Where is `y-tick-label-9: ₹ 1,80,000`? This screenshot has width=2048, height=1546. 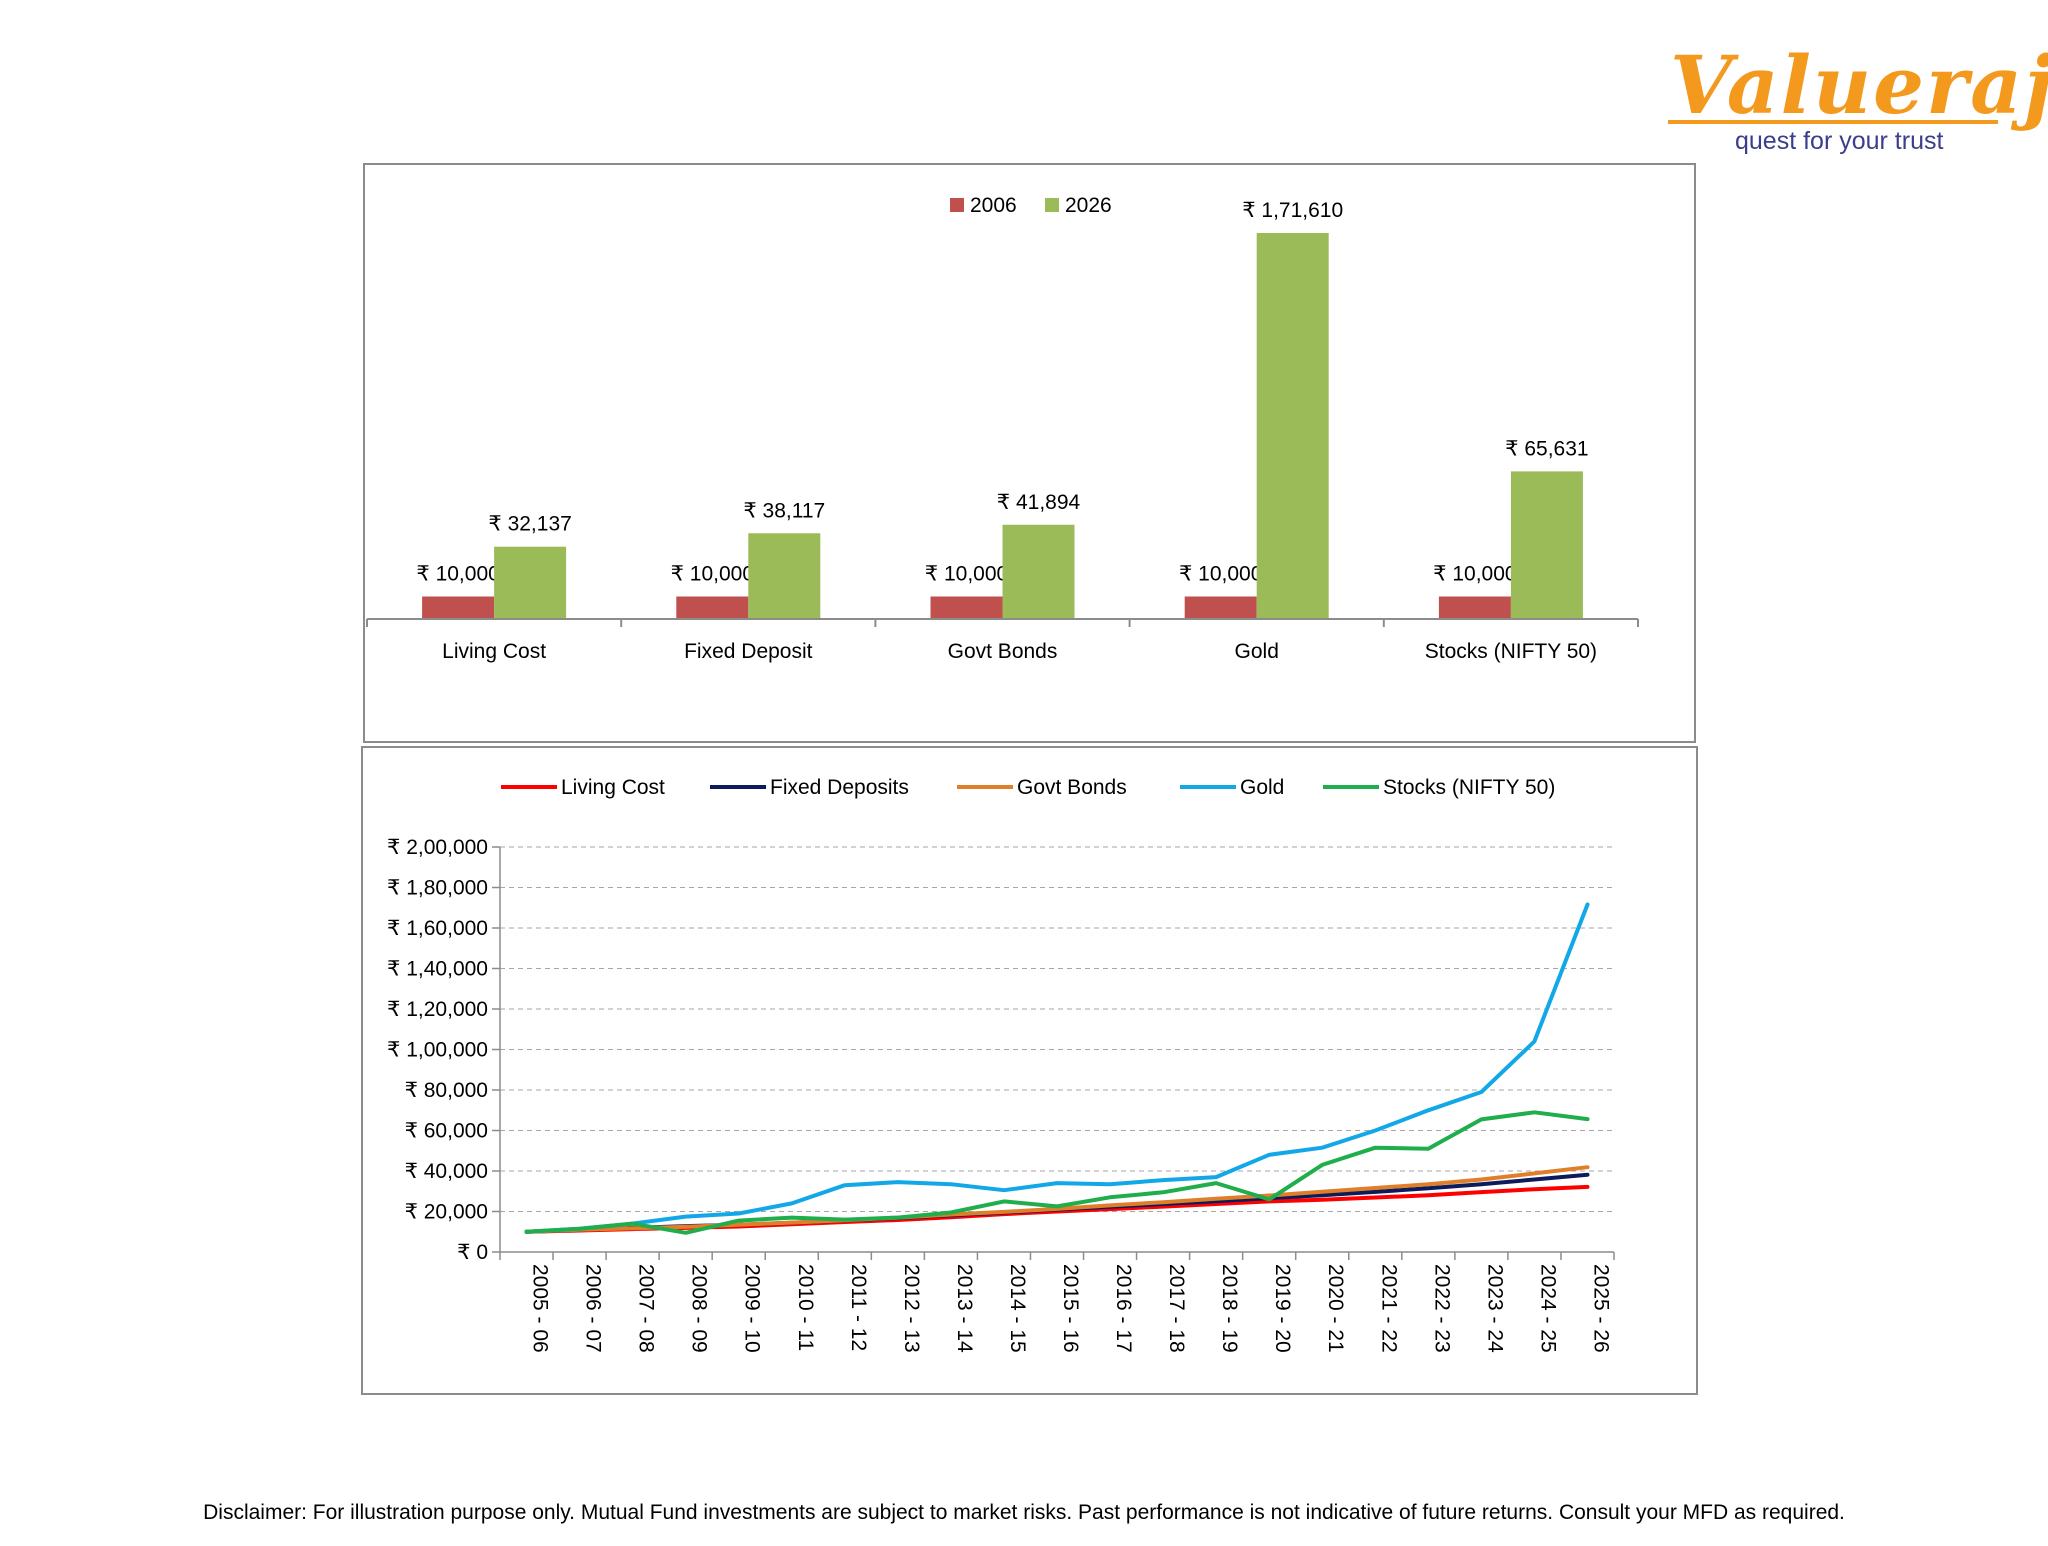 y-tick-label-9: ₹ 1,80,000 is located at coordinates (437, 888).